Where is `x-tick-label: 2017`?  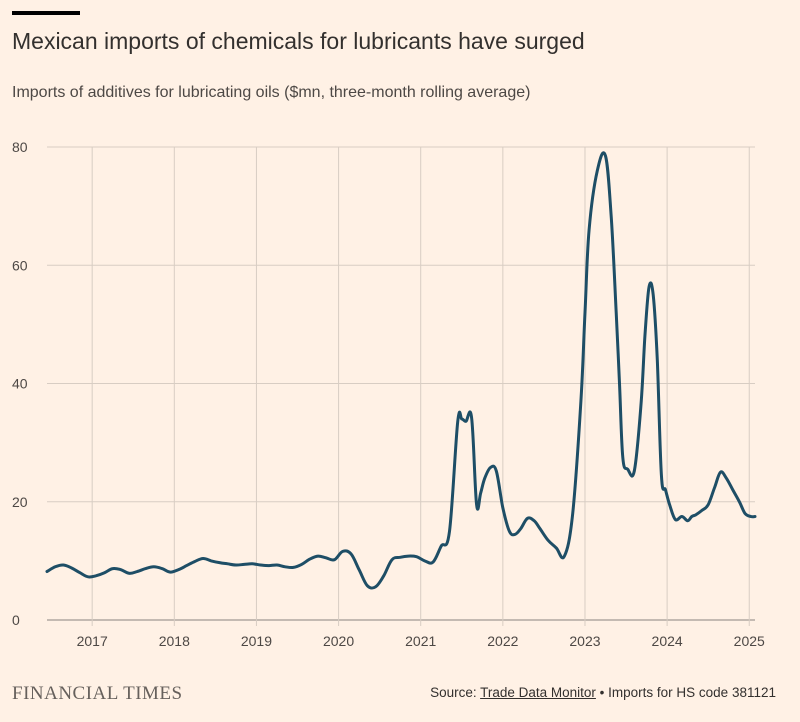
x-tick-label: 2017 is located at coordinates (92, 641).